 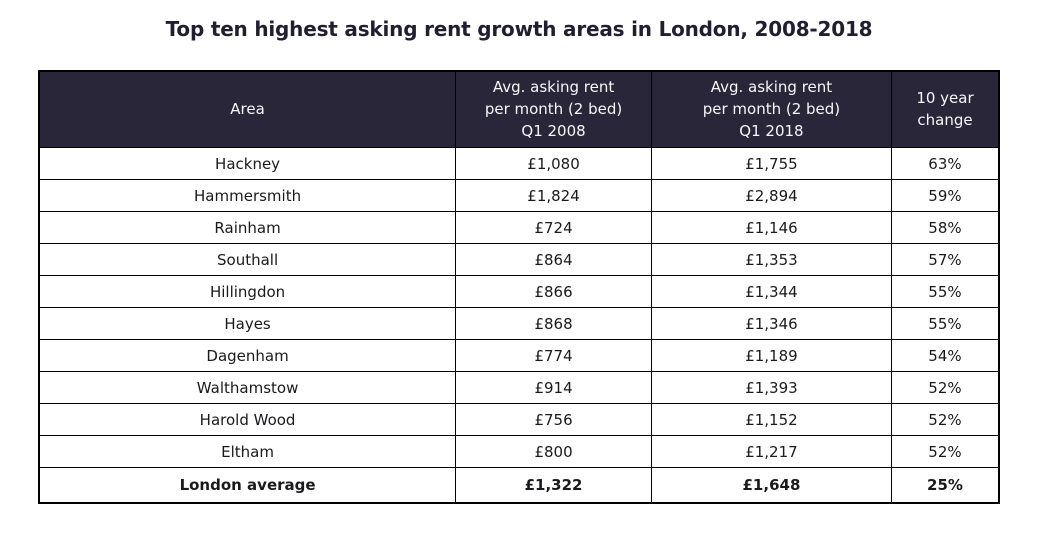 I want to click on table-row: Southall £864 £1,353 57%, so click(x=519, y=260).